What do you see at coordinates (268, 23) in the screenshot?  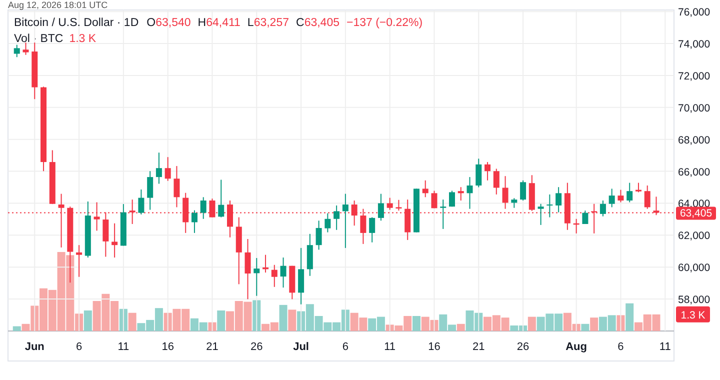 I see `annotation: L63,257` at bounding box center [268, 23].